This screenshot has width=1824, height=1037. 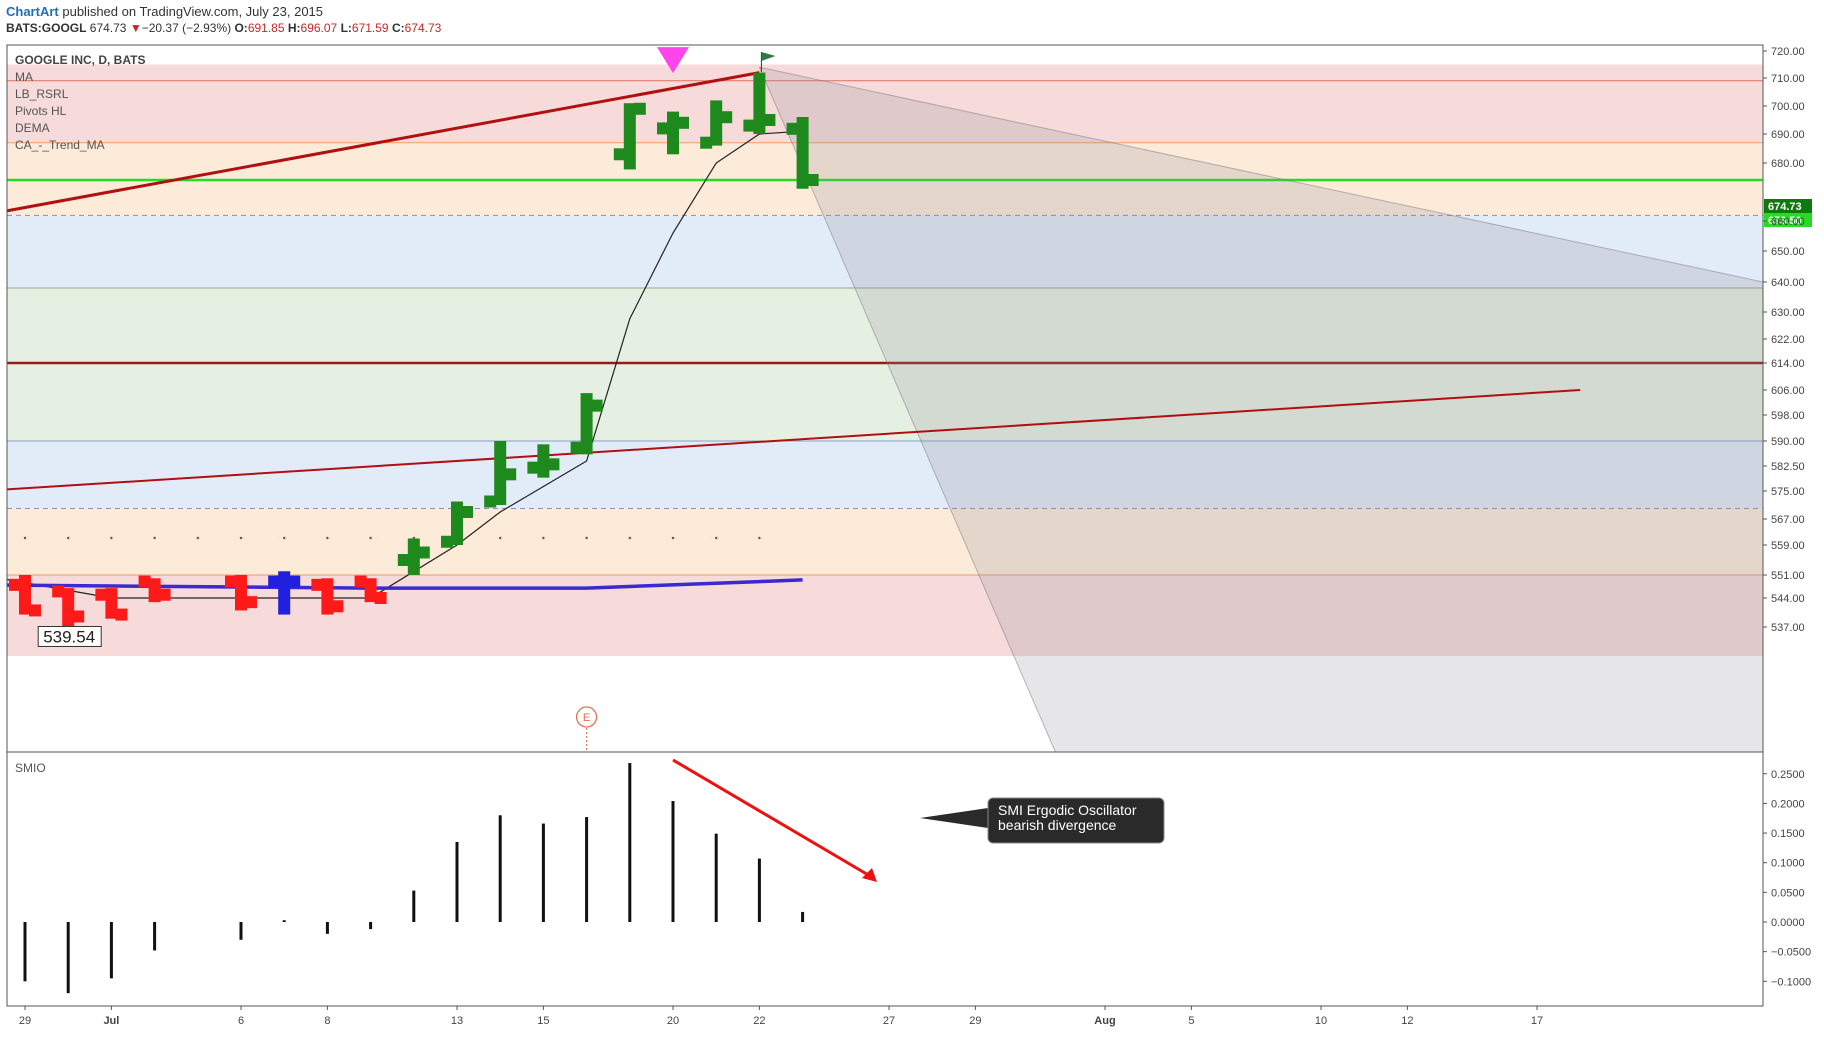 What do you see at coordinates (1788, 893) in the screenshot?
I see `osc-tick-4: 0.0500` at bounding box center [1788, 893].